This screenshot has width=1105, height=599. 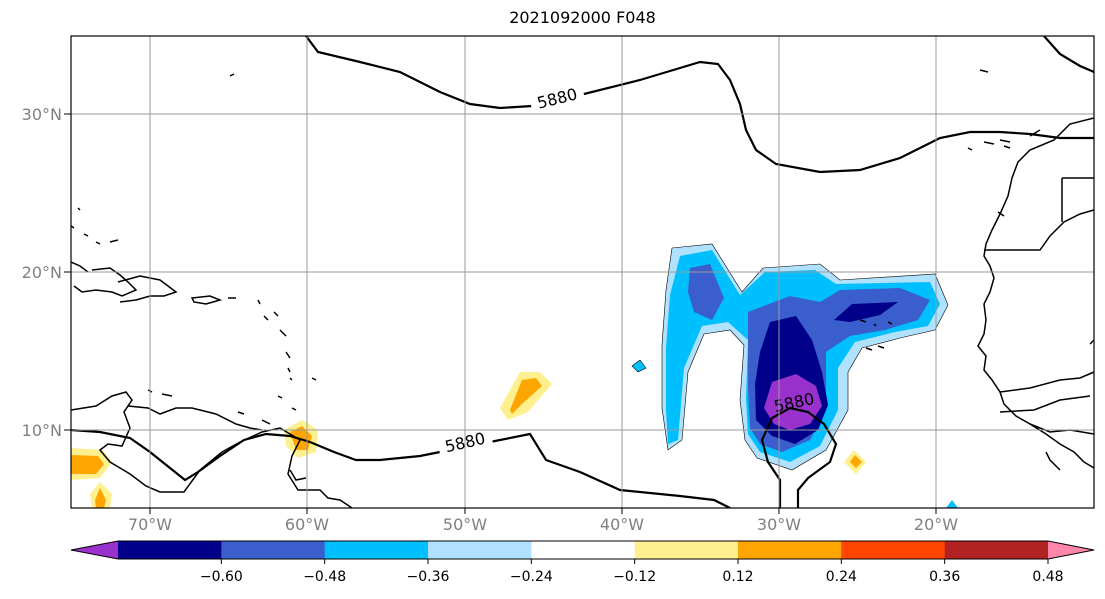 What do you see at coordinates (42, 114) in the screenshot?
I see `lat-label-30n: 30°N` at bounding box center [42, 114].